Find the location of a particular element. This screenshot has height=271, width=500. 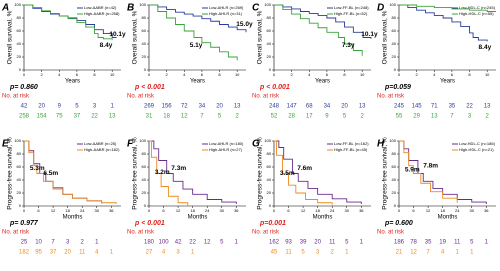

at-risk-count: 71 is located at coordinates (434, 107).